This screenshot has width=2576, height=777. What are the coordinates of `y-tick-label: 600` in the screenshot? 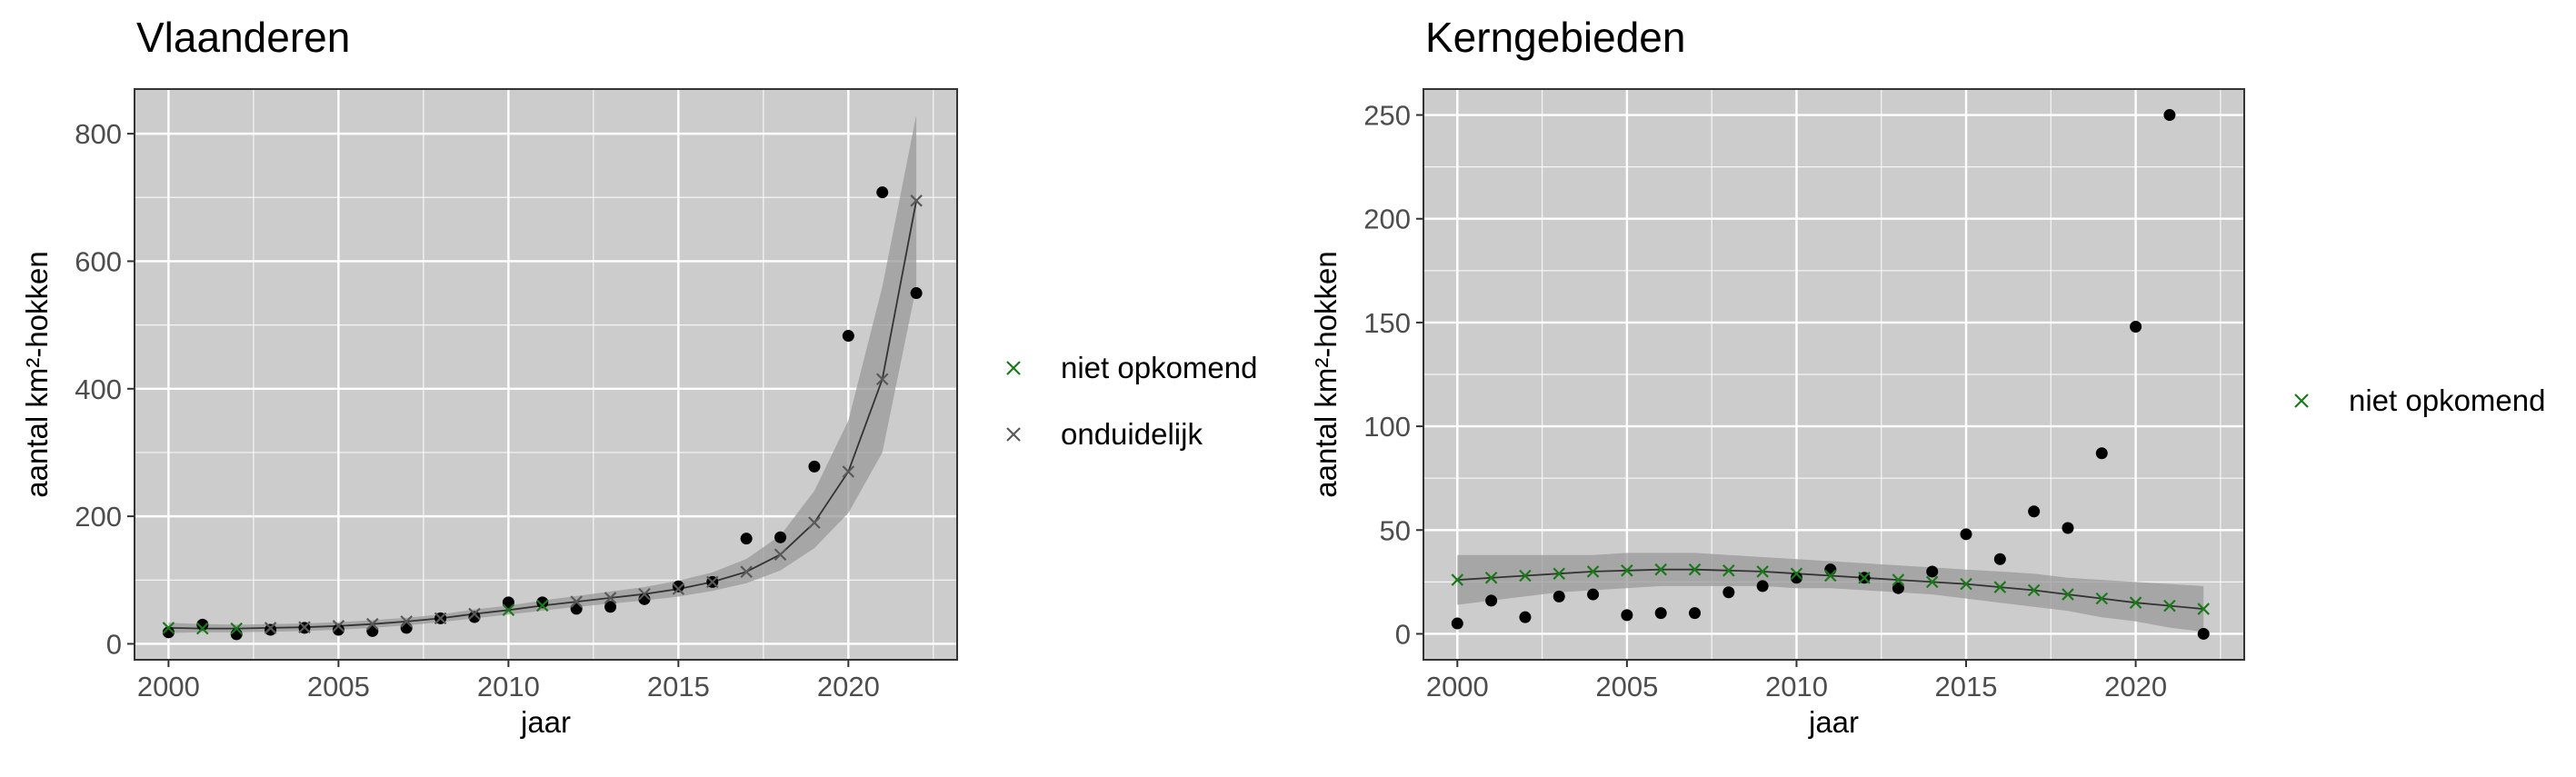 It's located at (98, 261).